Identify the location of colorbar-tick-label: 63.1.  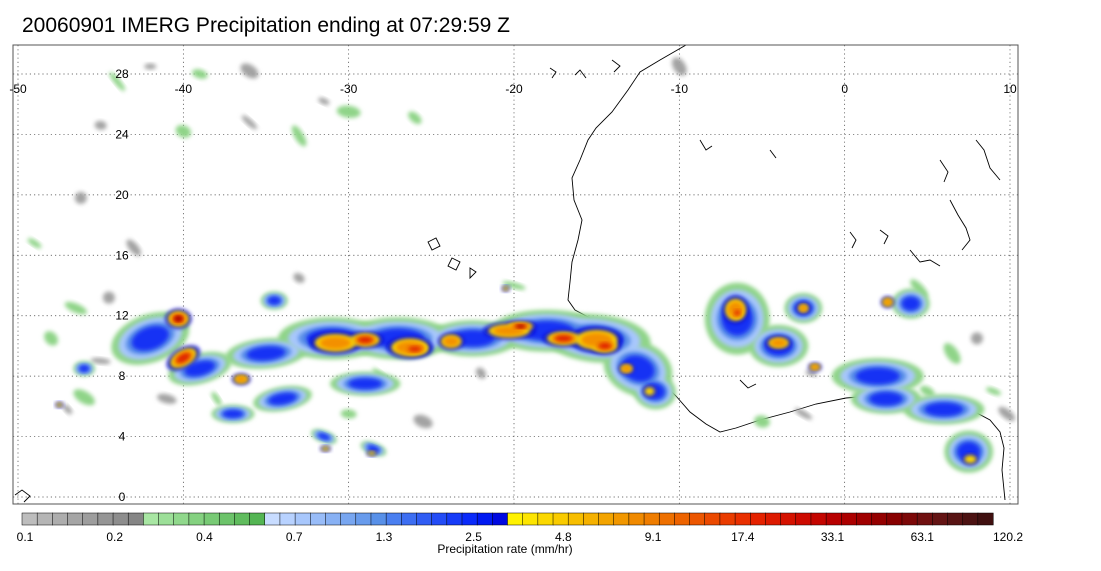
(923, 537).